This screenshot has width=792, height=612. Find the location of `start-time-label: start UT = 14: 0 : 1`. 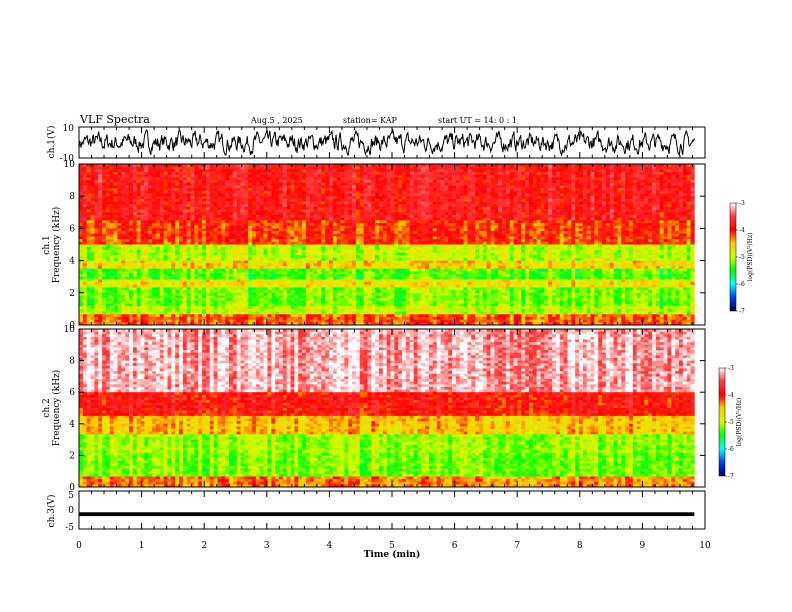

start-time-label: start UT = 14: 0 : 1 is located at coordinates (477, 120).